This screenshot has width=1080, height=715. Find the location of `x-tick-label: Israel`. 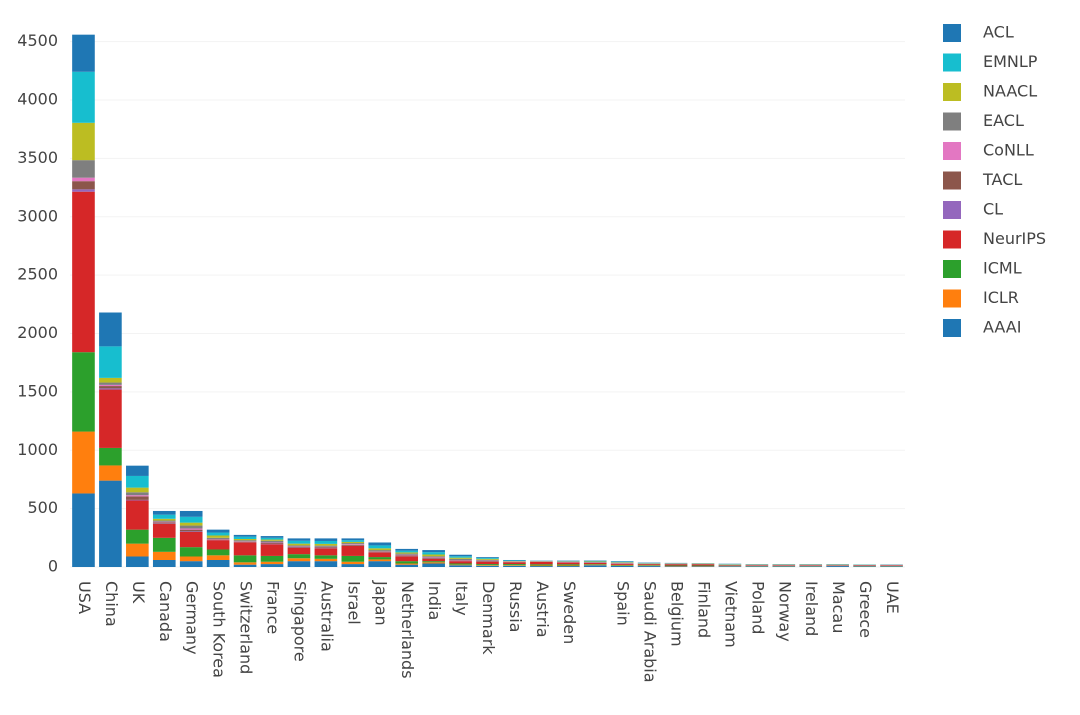

x-tick-label: Israel is located at coordinates (353, 603).